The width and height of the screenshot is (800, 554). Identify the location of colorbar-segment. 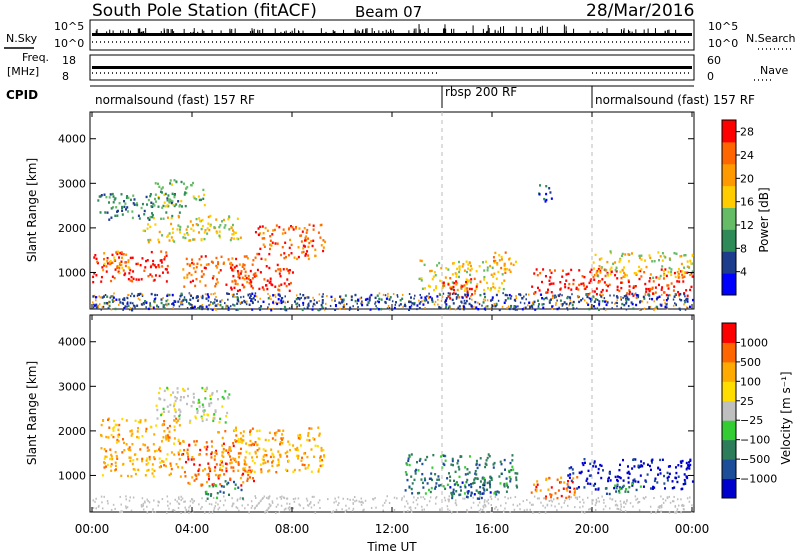
(729, 371).